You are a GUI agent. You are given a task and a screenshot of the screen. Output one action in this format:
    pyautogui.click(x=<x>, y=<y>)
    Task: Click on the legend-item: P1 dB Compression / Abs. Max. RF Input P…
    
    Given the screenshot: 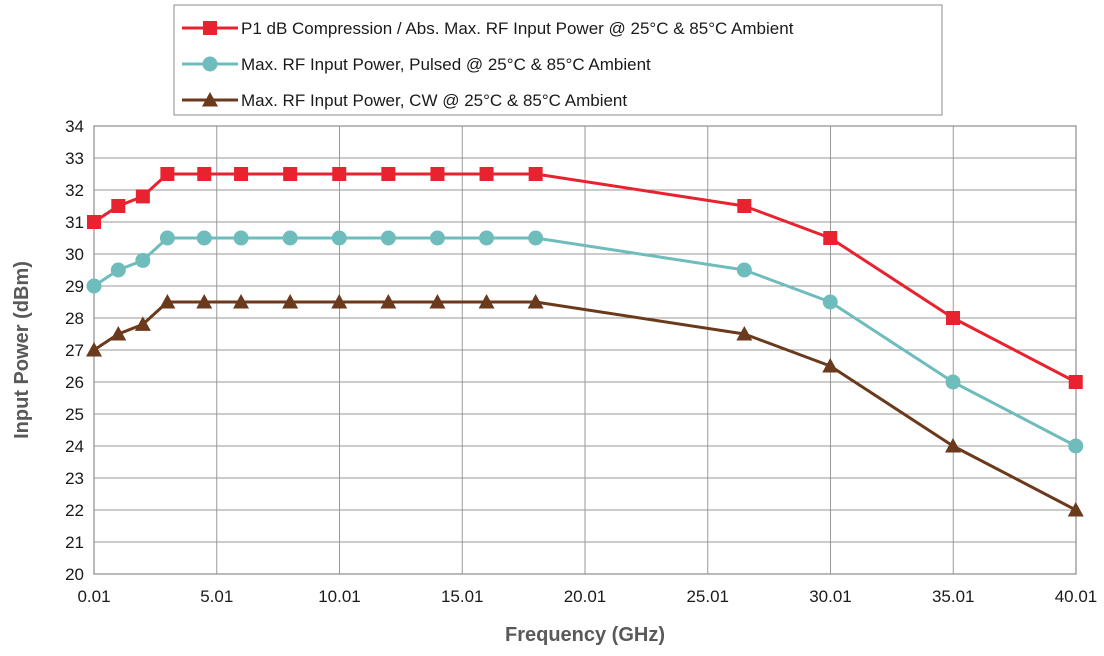 What is the action you would take?
    pyautogui.click(x=488, y=28)
    